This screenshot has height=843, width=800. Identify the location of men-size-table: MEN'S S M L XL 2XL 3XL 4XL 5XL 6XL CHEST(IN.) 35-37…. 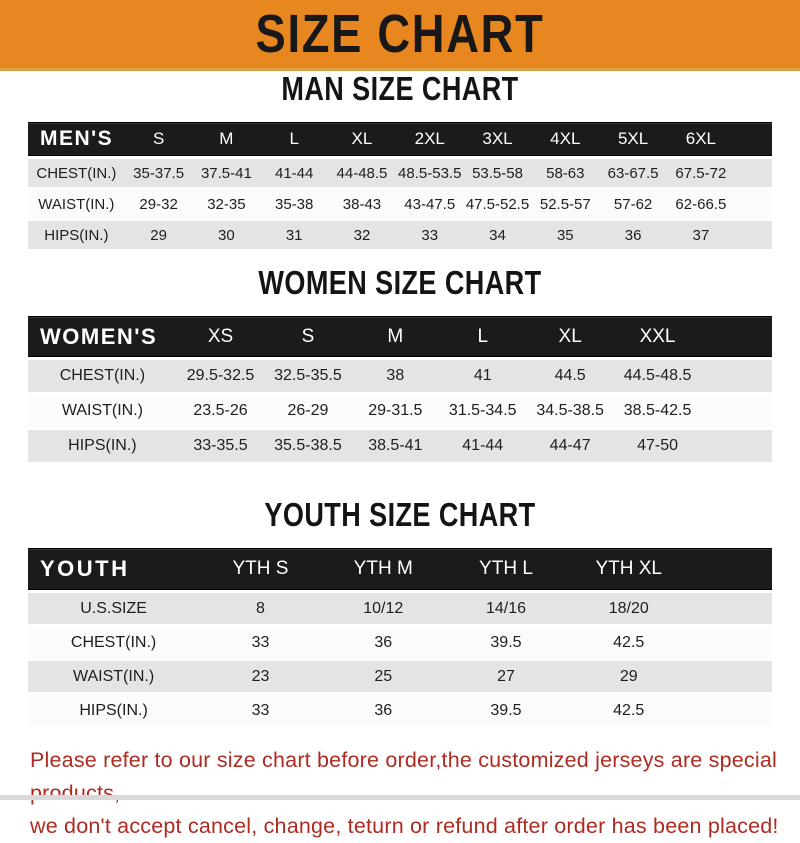
(400, 185).